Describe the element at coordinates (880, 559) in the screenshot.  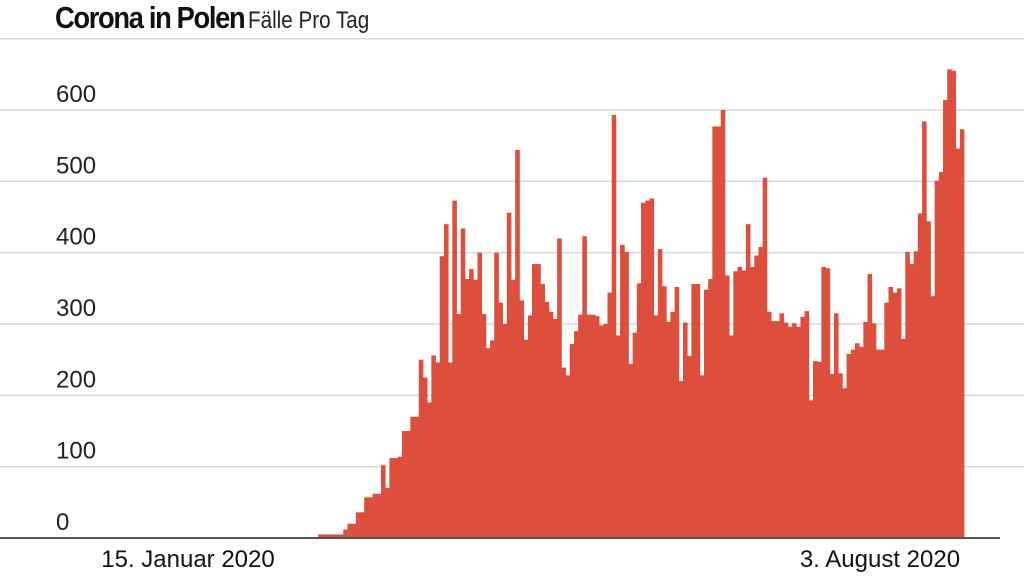
I see `x-tick-label-2: 3. August 2020` at that location.